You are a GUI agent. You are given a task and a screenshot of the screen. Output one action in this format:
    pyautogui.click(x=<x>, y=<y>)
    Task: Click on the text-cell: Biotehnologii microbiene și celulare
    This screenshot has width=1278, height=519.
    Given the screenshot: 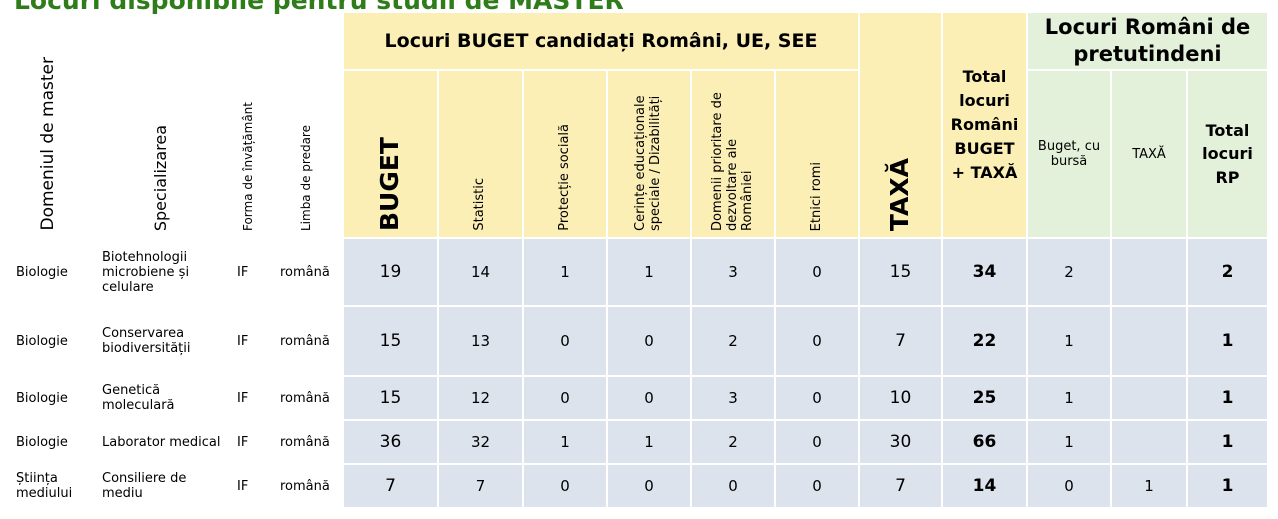 What is the action you would take?
    pyautogui.click(x=146, y=272)
    